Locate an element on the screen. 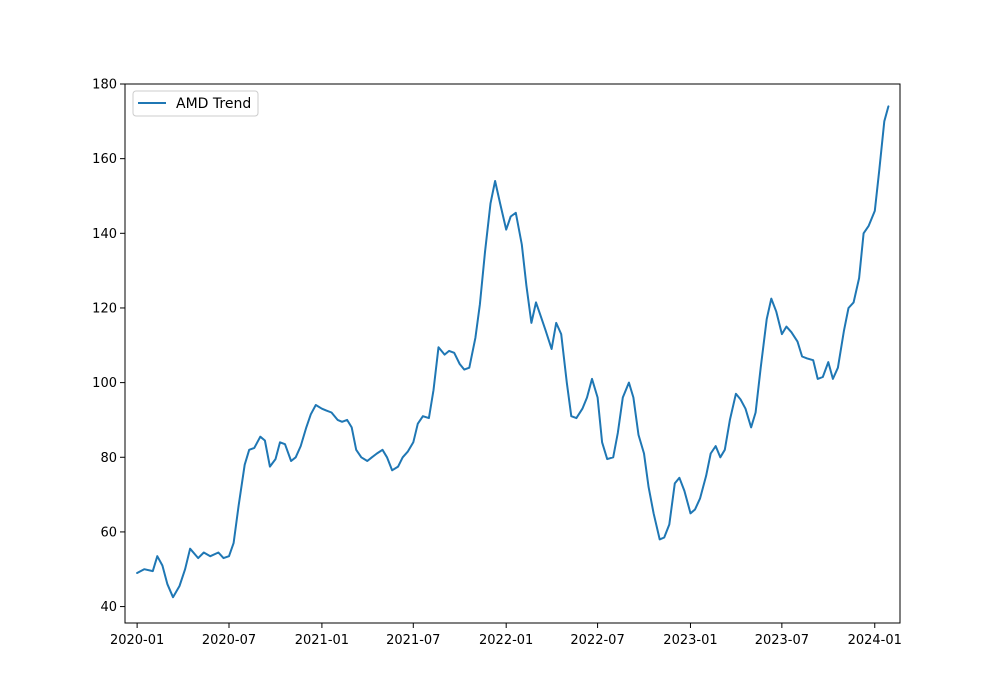  legend-label: AMD Trend is located at coordinates (213, 104).